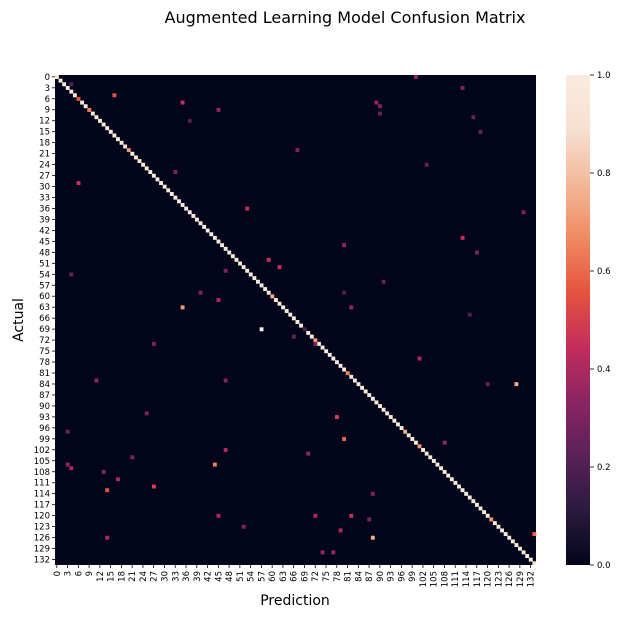  What do you see at coordinates (44, 209) in the screenshot?
I see `y-tick-label: 36` at bounding box center [44, 209].